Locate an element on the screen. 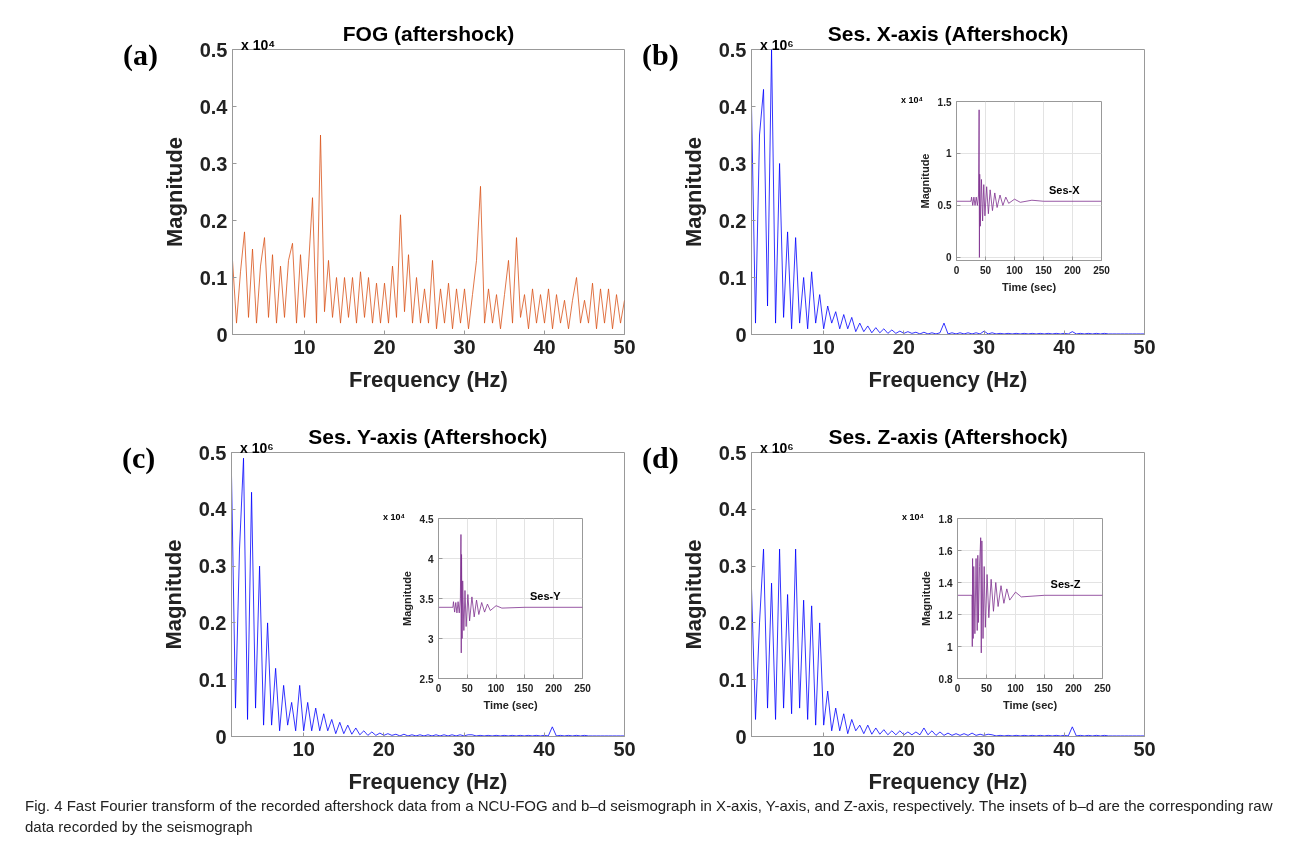 The image size is (1290, 866). chart-title: FOG (aftershock) is located at coordinates (428, 33).